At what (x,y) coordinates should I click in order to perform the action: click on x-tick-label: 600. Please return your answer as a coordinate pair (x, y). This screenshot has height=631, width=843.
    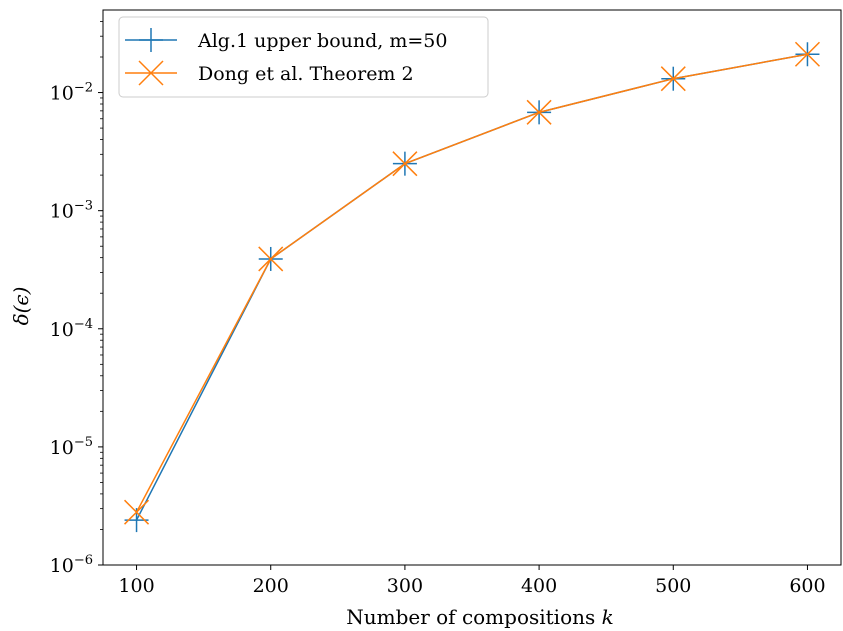
    Looking at the image, I should click on (807, 586).